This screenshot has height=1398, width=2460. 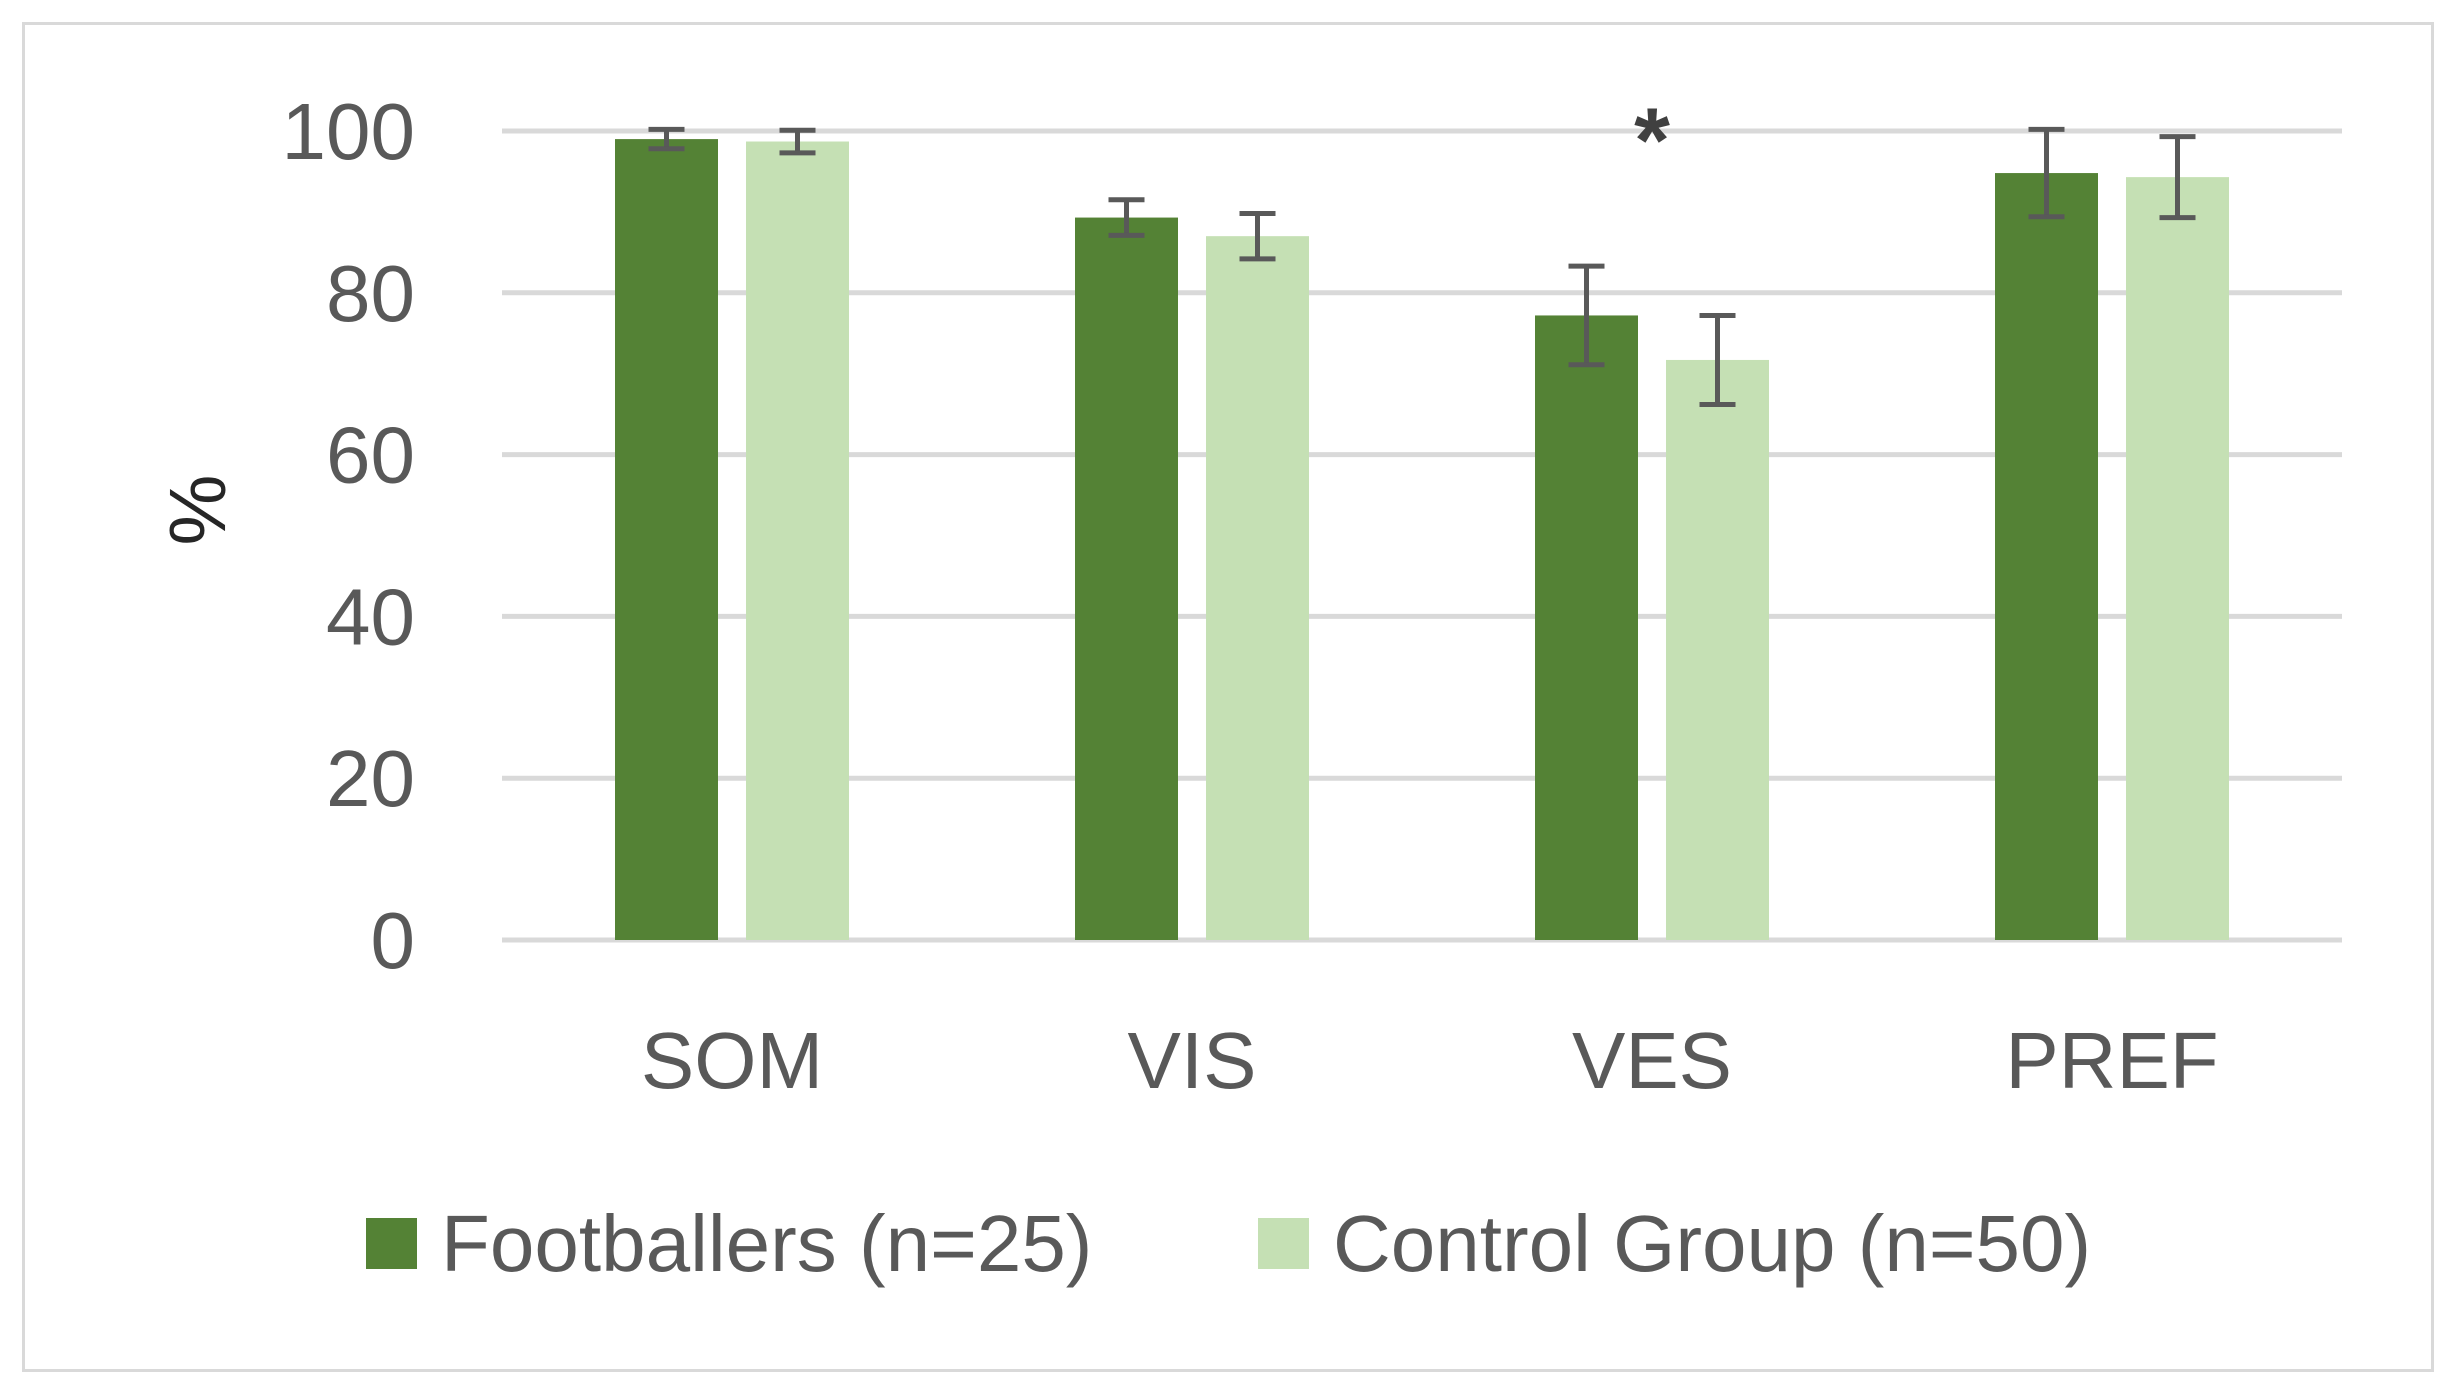 I want to click on bar-pref-control, so click(x=2177, y=558).